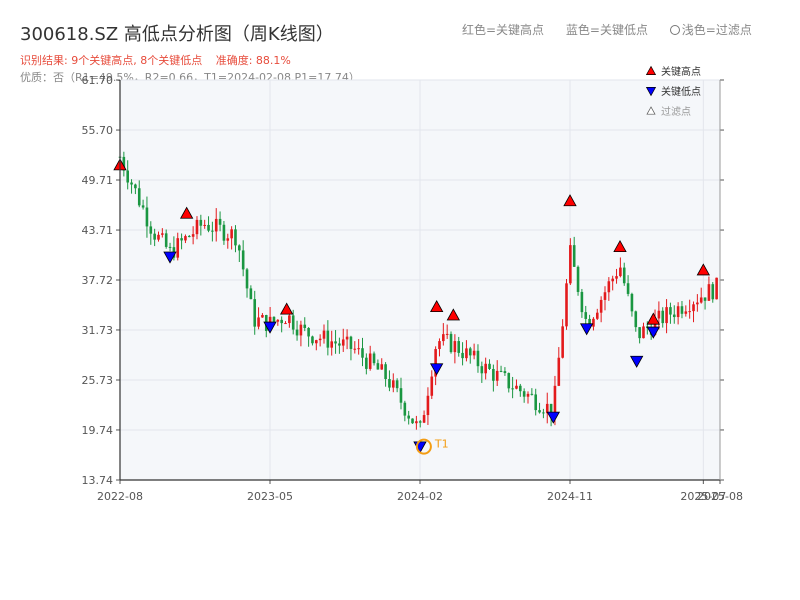  Describe the element at coordinates (716, 30) in the screenshot. I see `legend-pale-text: 浅色=过滤点` at that location.